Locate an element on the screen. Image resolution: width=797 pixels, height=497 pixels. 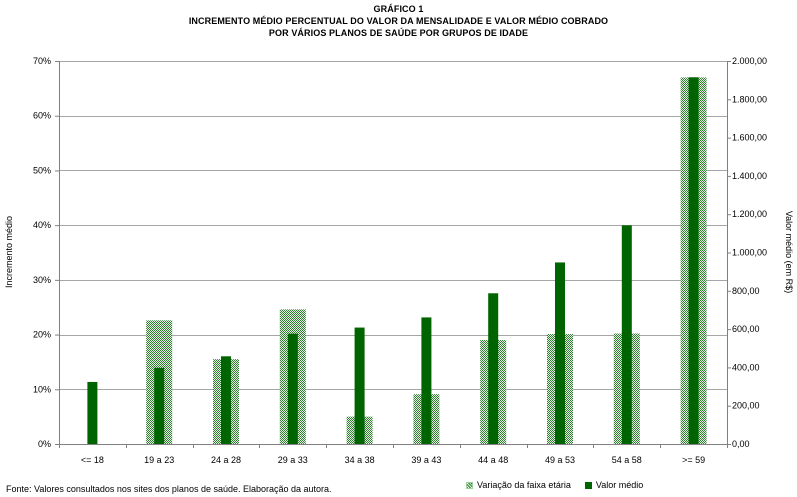
x-tick-label: 49 a 53 is located at coordinates (560, 460).